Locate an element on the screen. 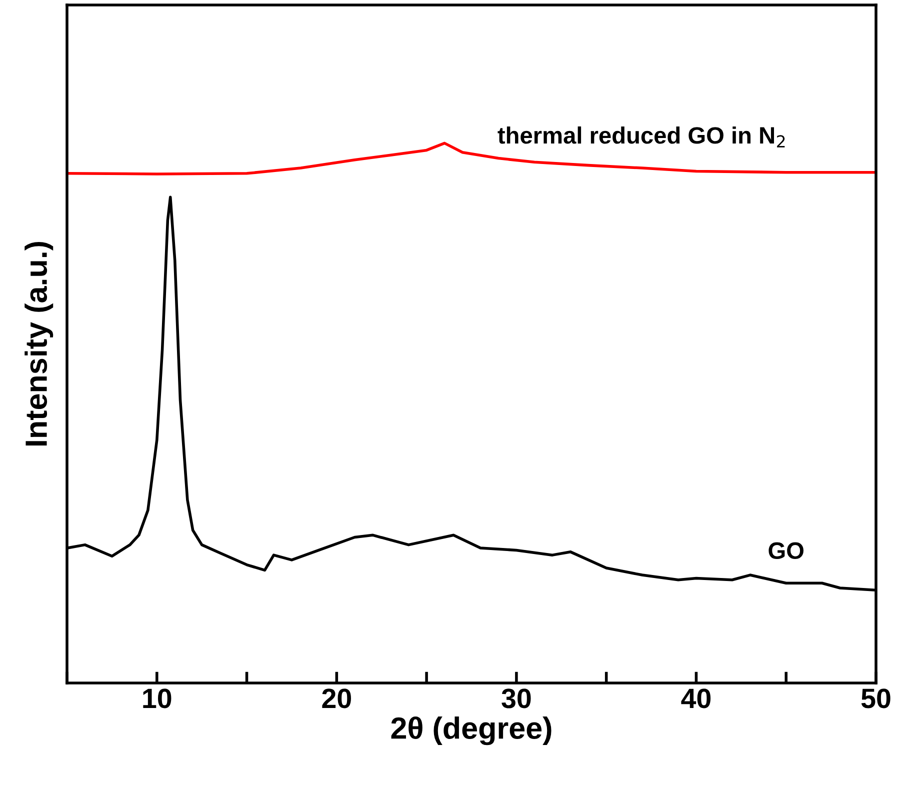 The width and height of the screenshot is (902, 786). y-axis-title: Intensity (a.u.) is located at coordinates (39, 344).